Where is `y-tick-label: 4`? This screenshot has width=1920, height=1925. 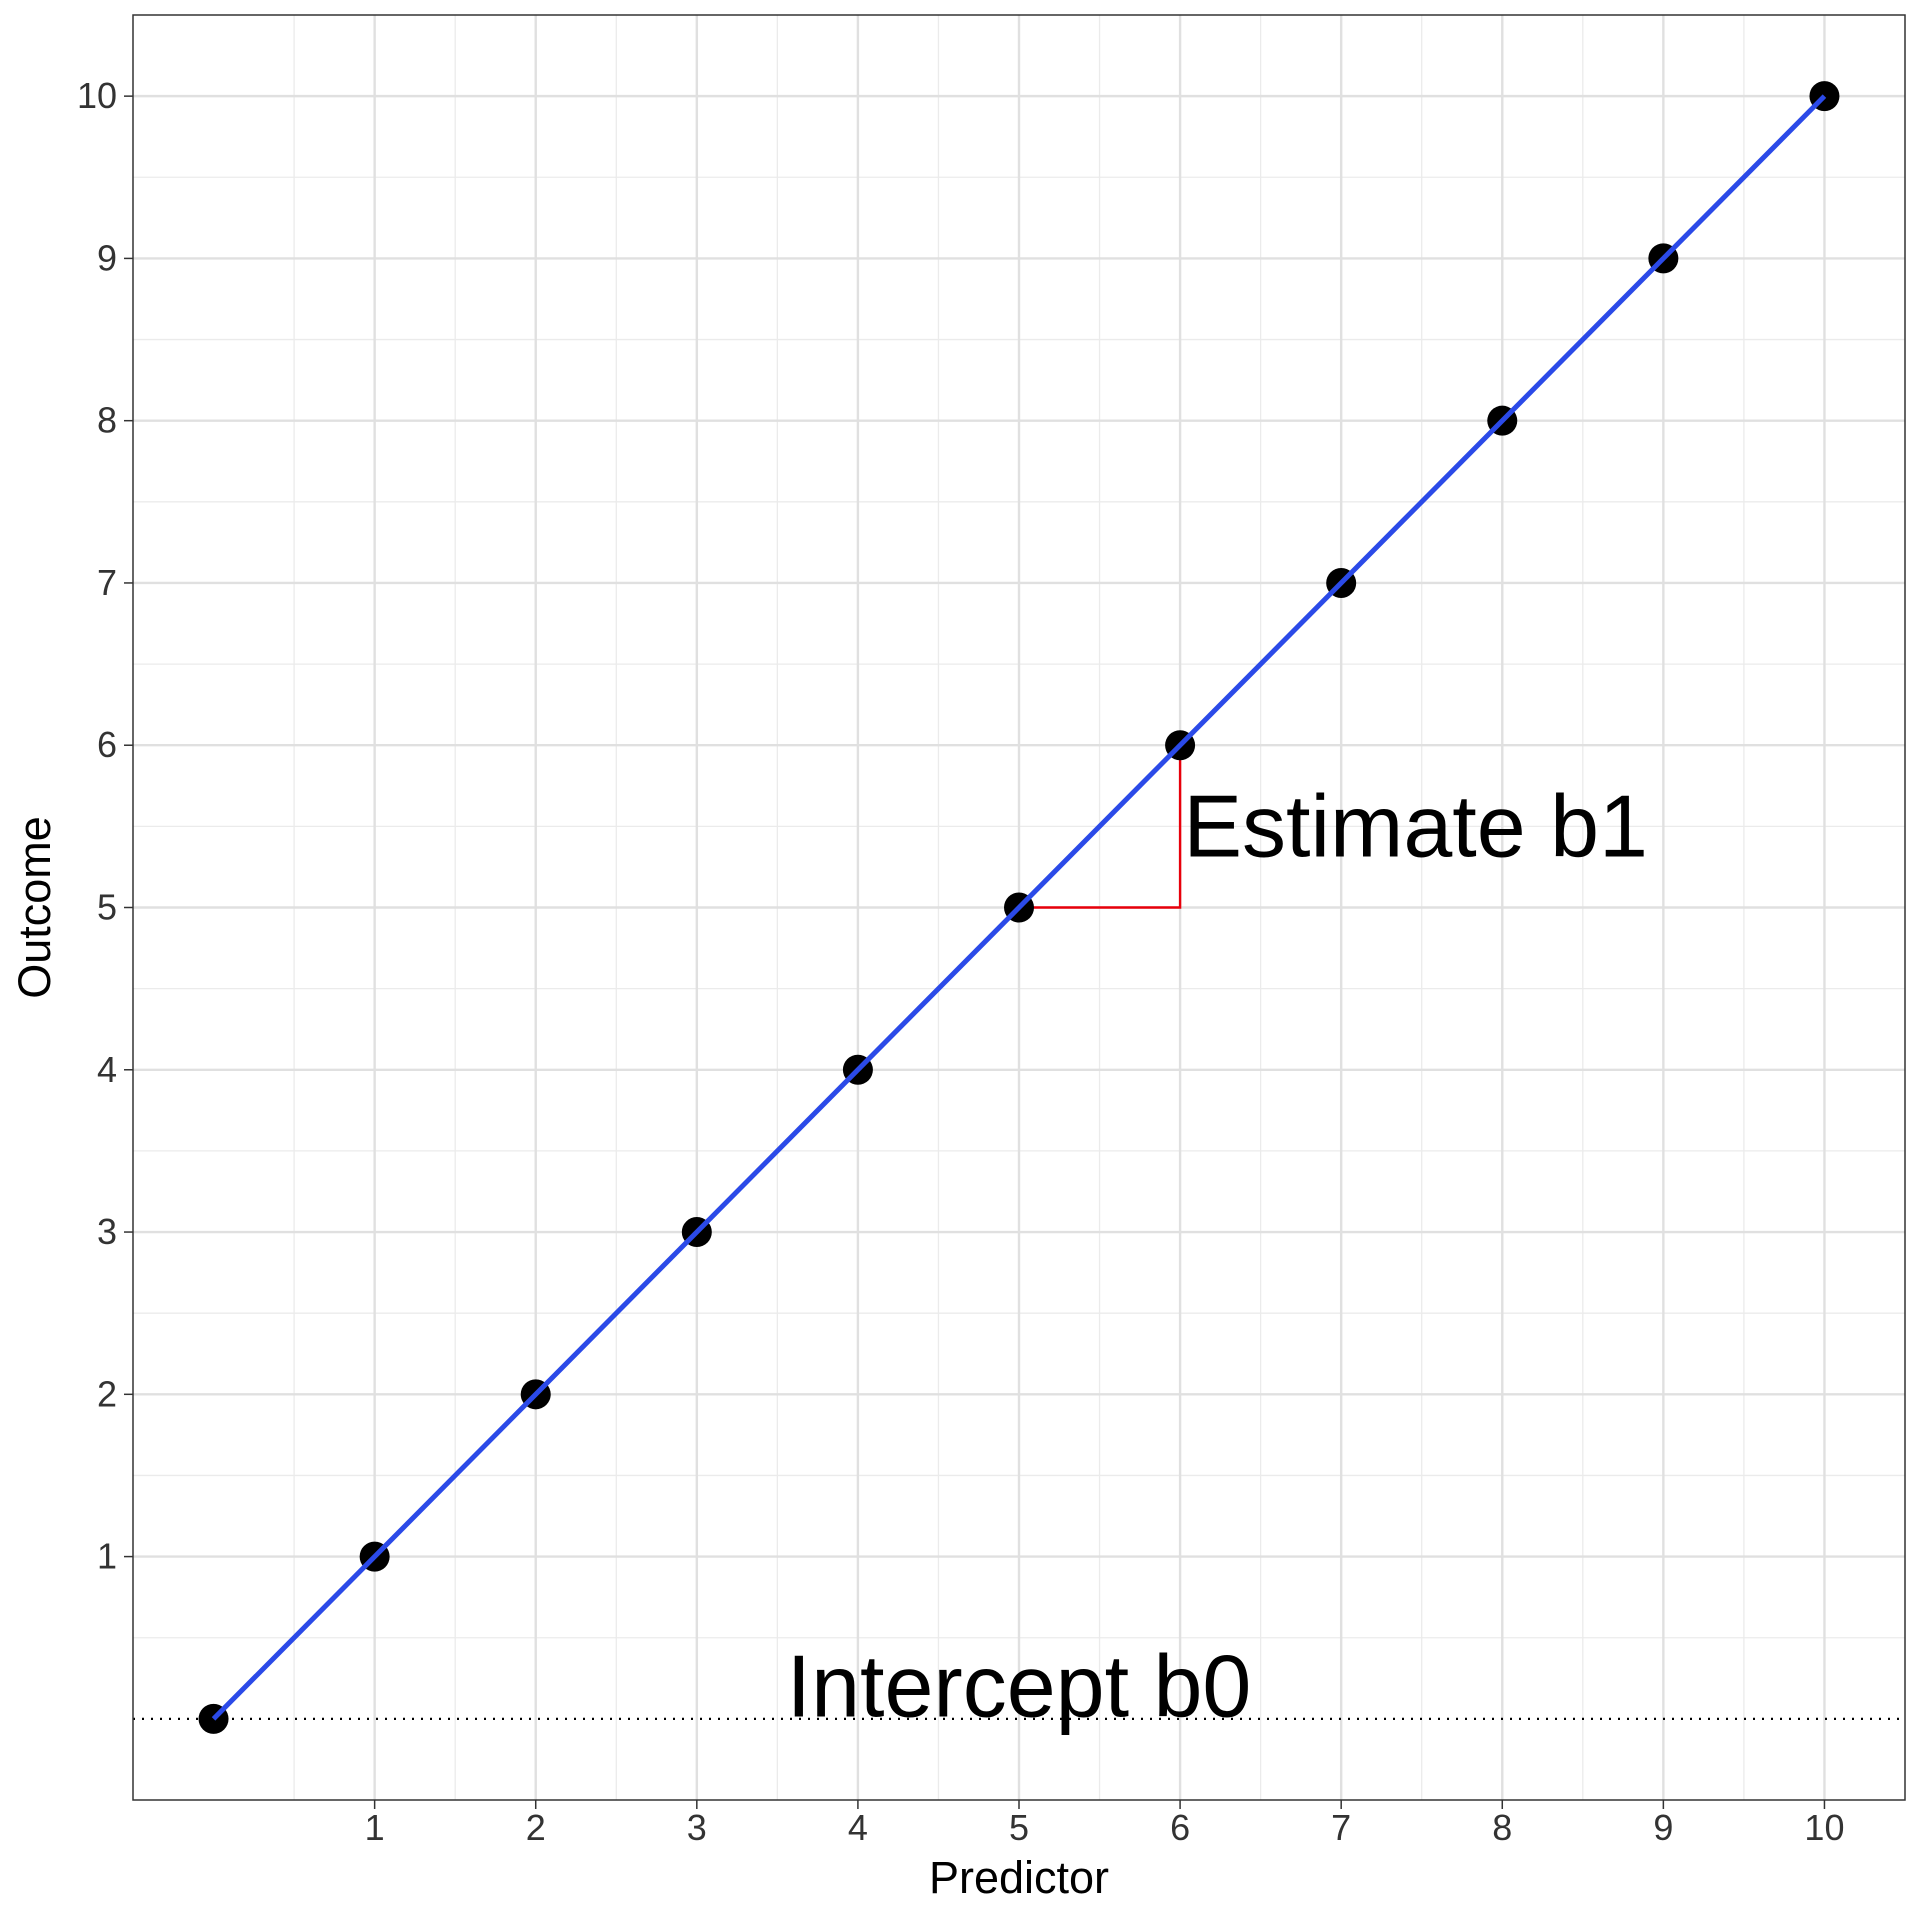 y-tick-label: 4 is located at coordinates (107, 1069).